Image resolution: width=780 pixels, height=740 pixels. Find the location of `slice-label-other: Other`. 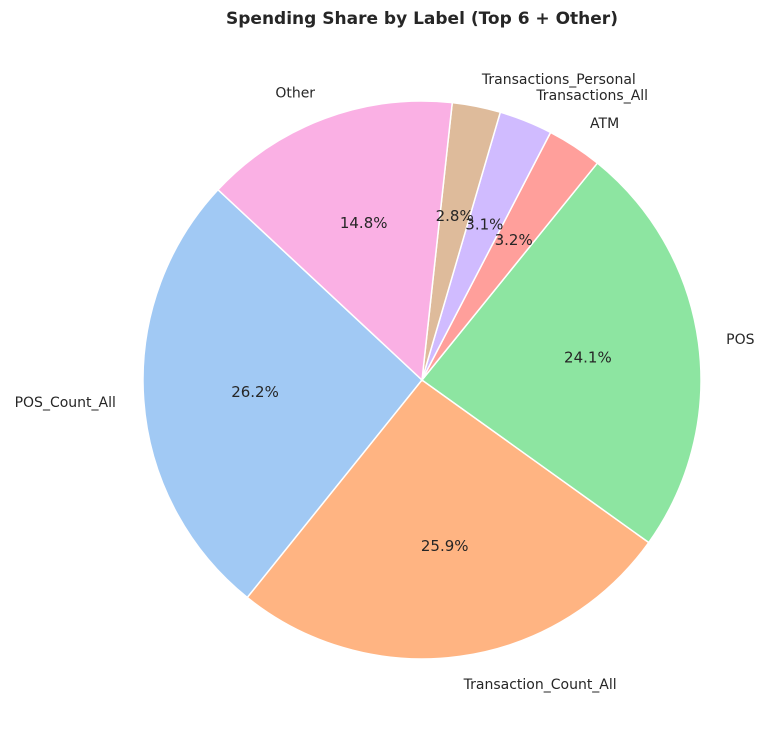

slice-label-other: Other is located at coordinates (295, 93).